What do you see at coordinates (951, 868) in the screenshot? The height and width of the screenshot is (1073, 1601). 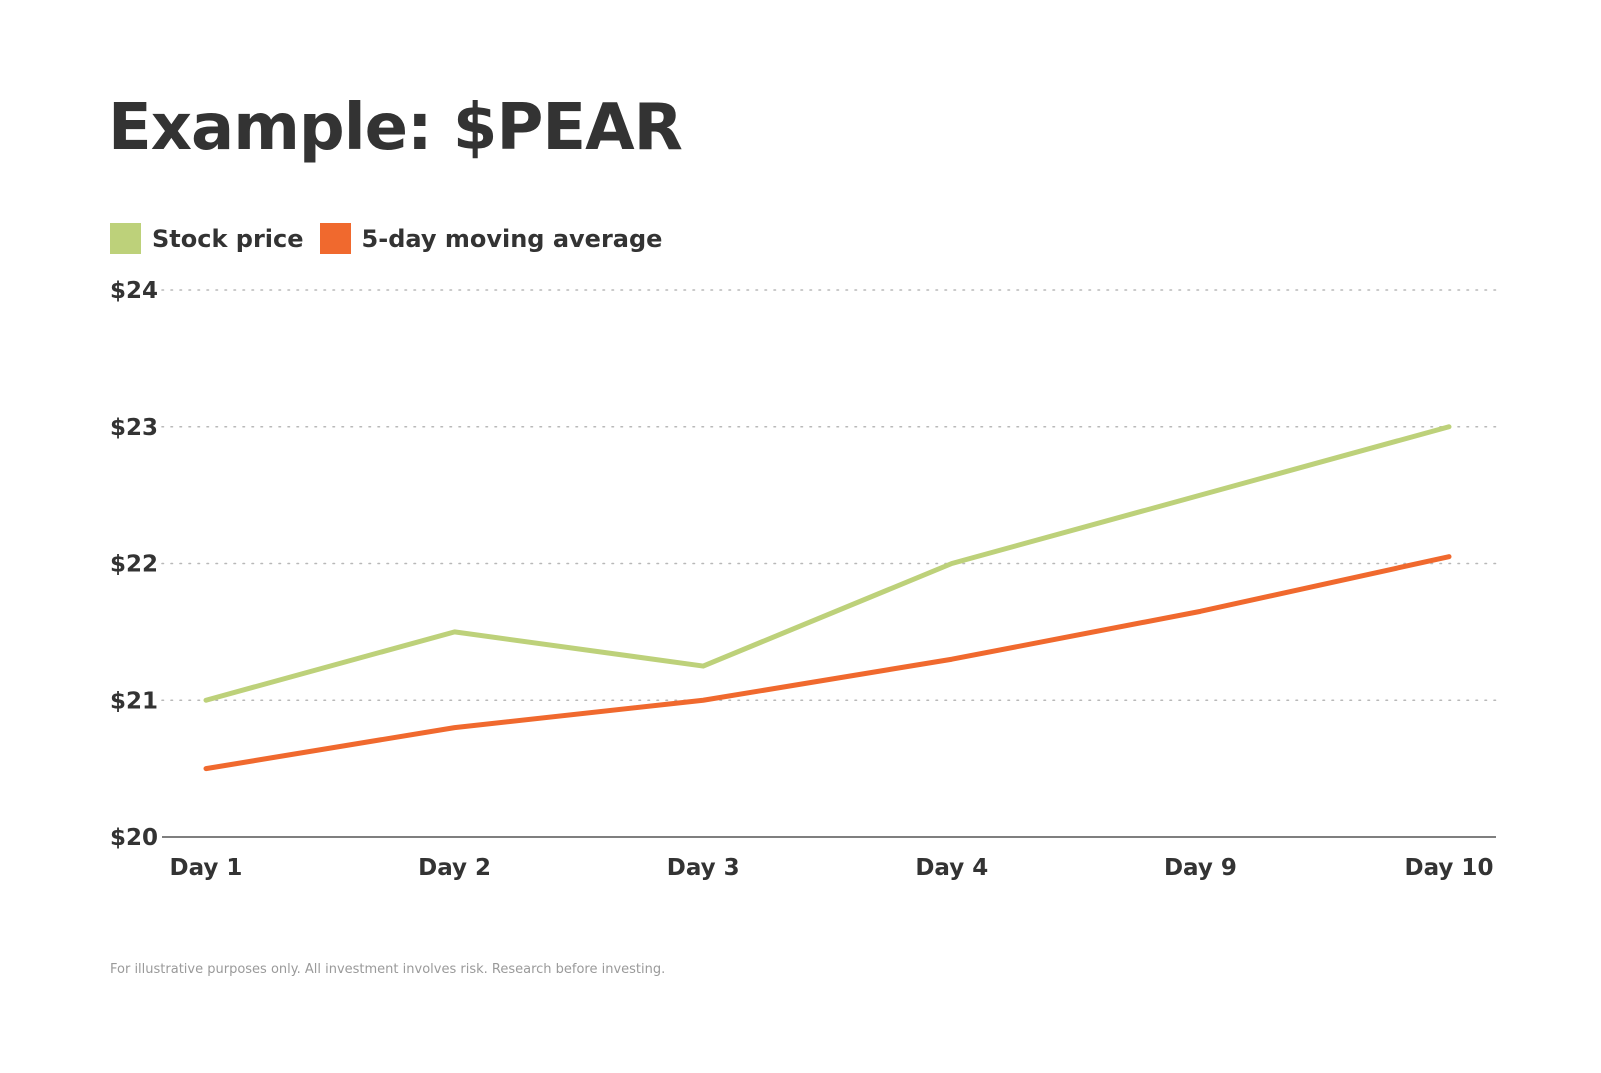 I see `x-tick-label: Day 4` at bounding box center [951, 868].